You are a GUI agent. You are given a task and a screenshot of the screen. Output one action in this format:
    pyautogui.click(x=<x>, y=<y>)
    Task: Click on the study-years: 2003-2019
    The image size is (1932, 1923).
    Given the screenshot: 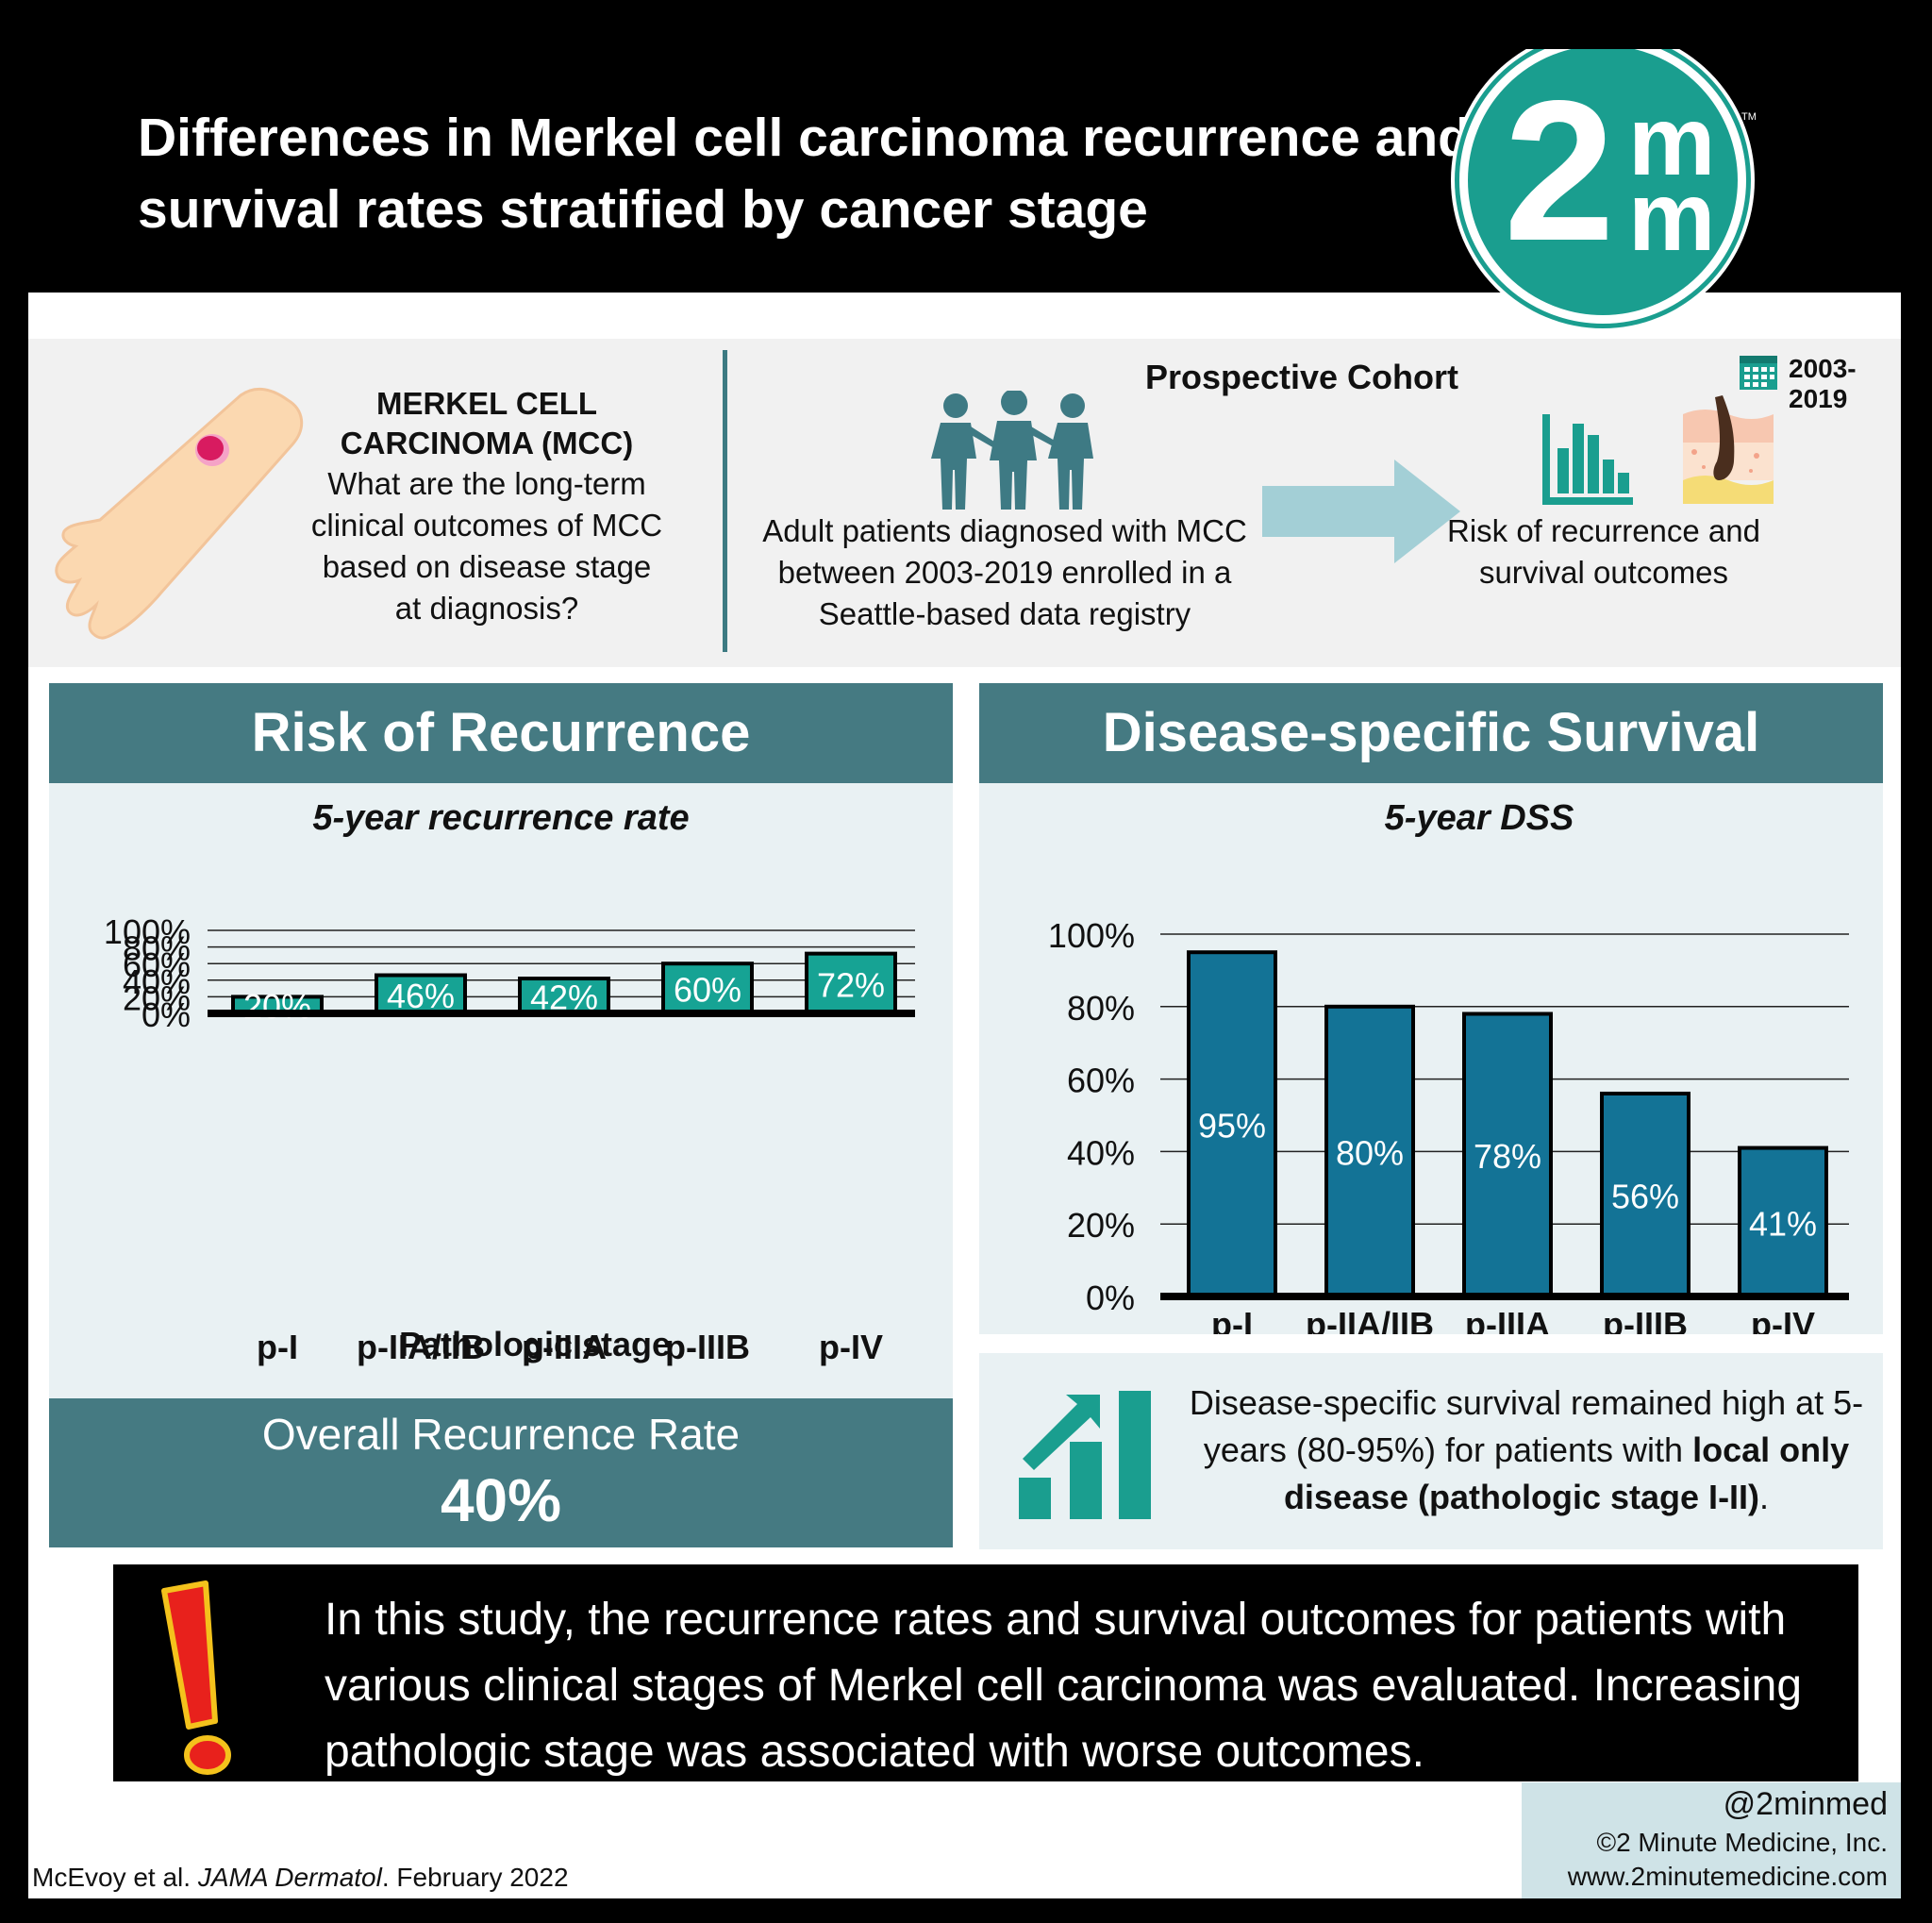 What is the action you would take?
    pyautogui.click(x=1823, y=383)
    